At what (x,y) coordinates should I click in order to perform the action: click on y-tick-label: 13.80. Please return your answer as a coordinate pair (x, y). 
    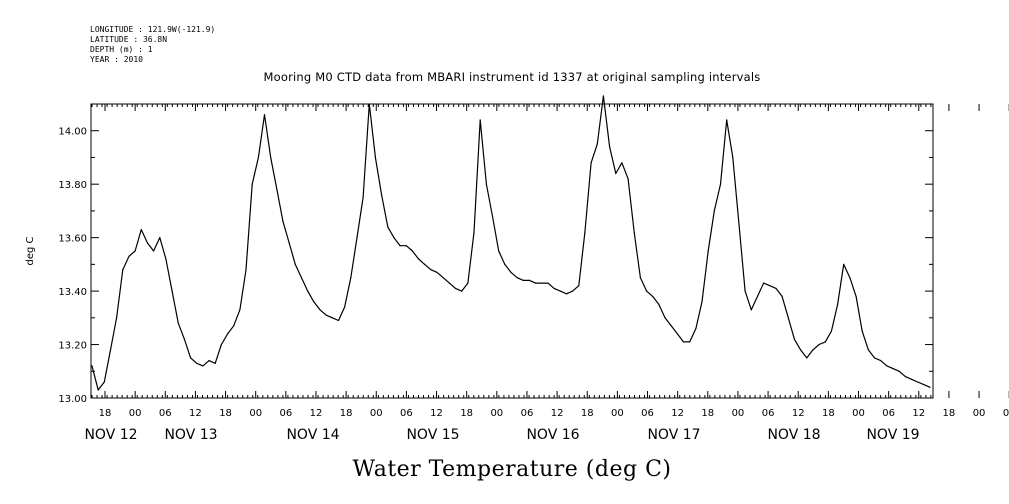
    Looking at the image, I should click on (72, 185).